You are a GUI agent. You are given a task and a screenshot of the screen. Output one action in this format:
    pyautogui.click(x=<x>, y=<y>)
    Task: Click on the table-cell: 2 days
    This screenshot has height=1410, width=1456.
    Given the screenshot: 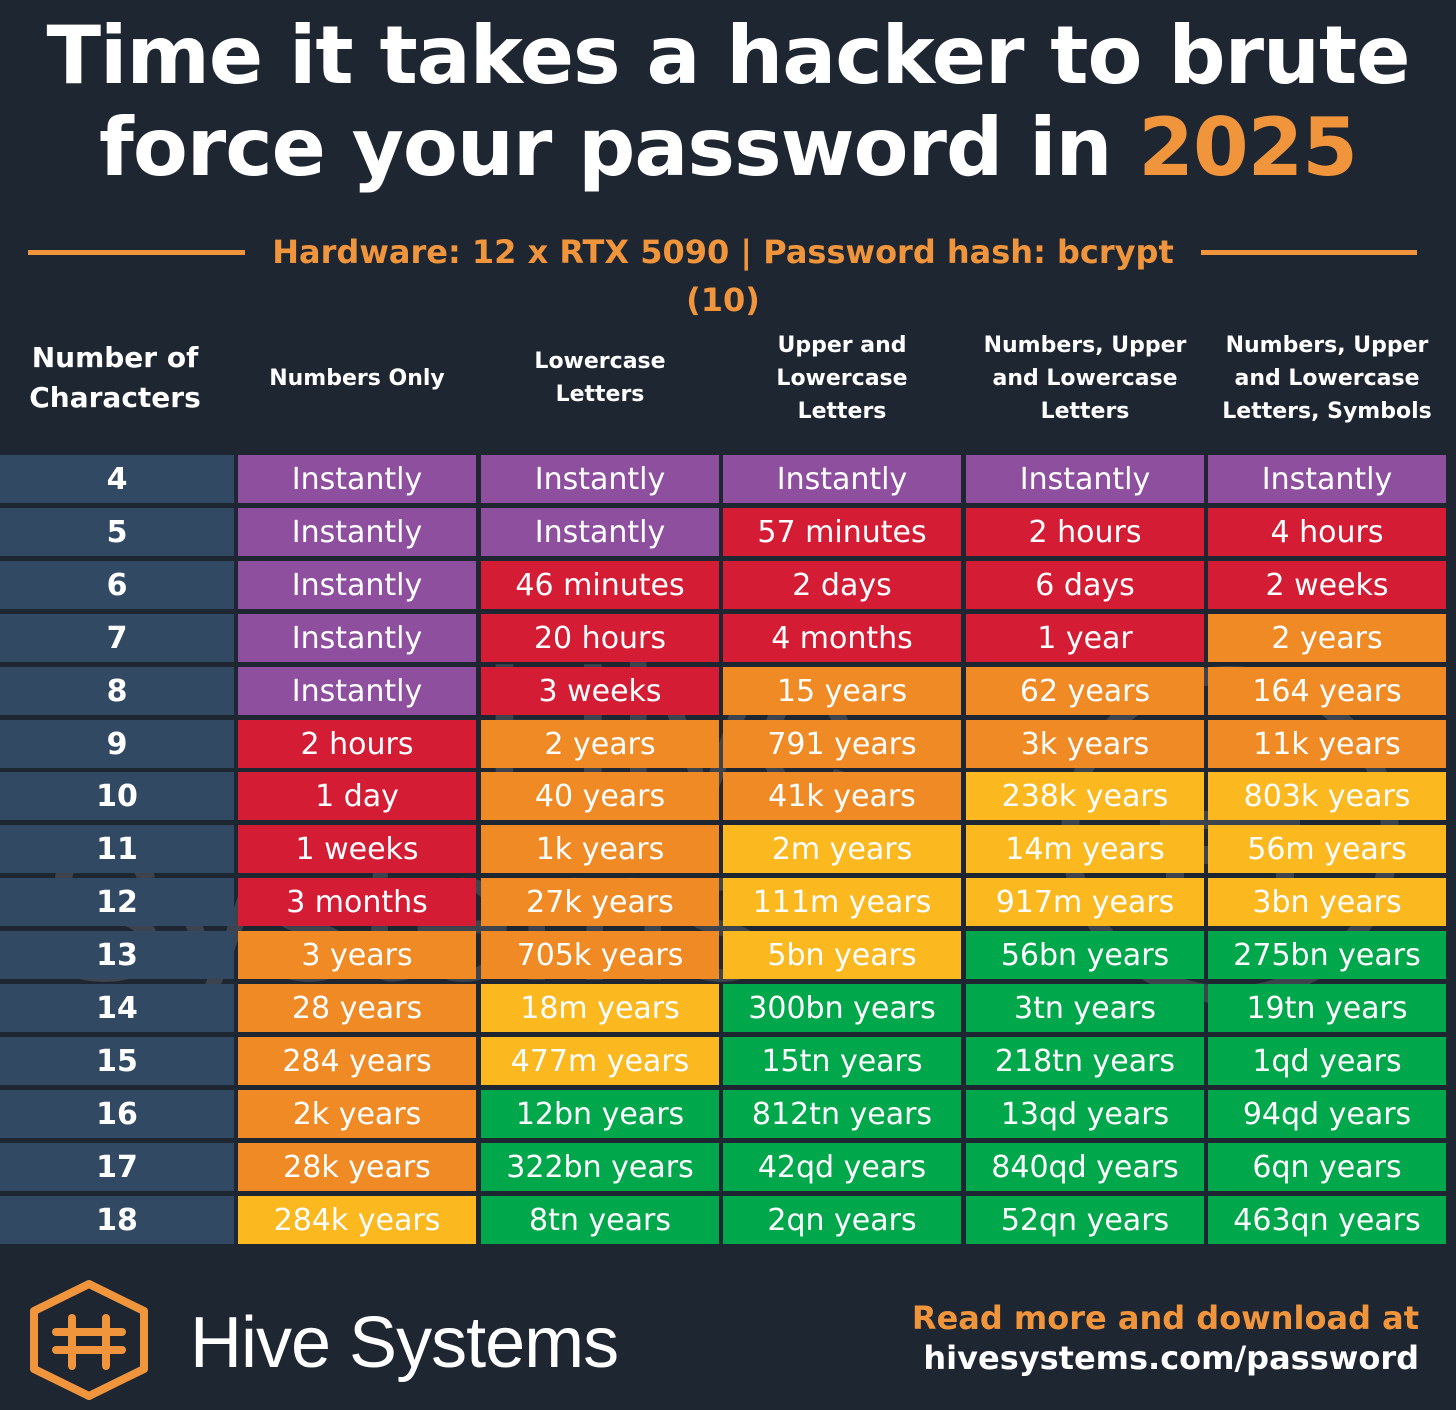 What is the action you would take?
    pyautogui.click(x=842, y=585)
    